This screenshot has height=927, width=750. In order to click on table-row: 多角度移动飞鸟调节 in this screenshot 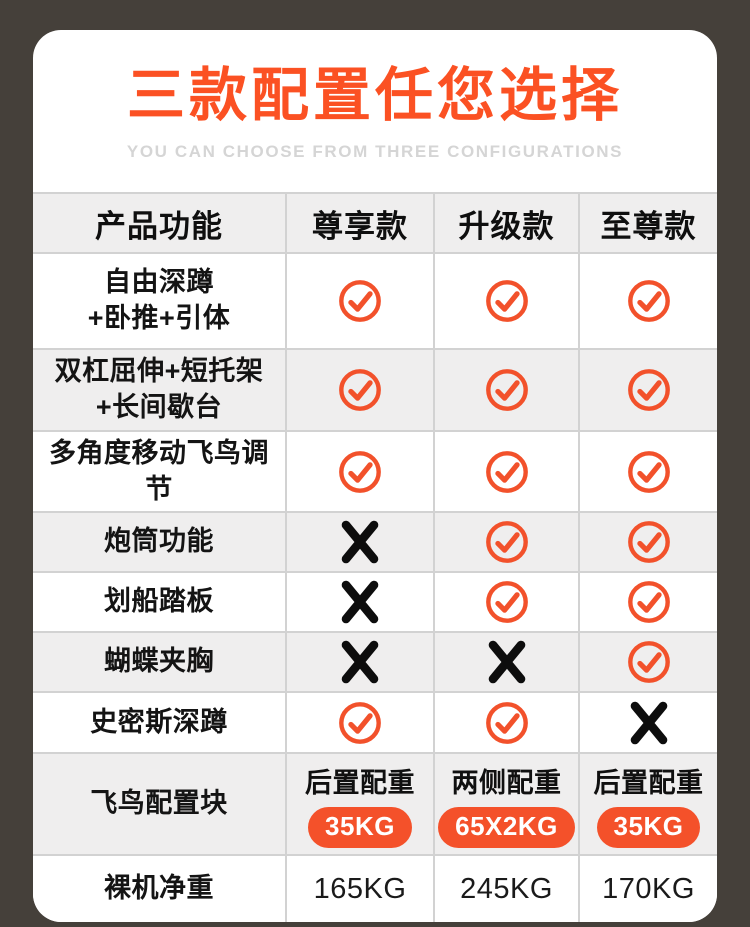, I will do `click(375, 471)`.